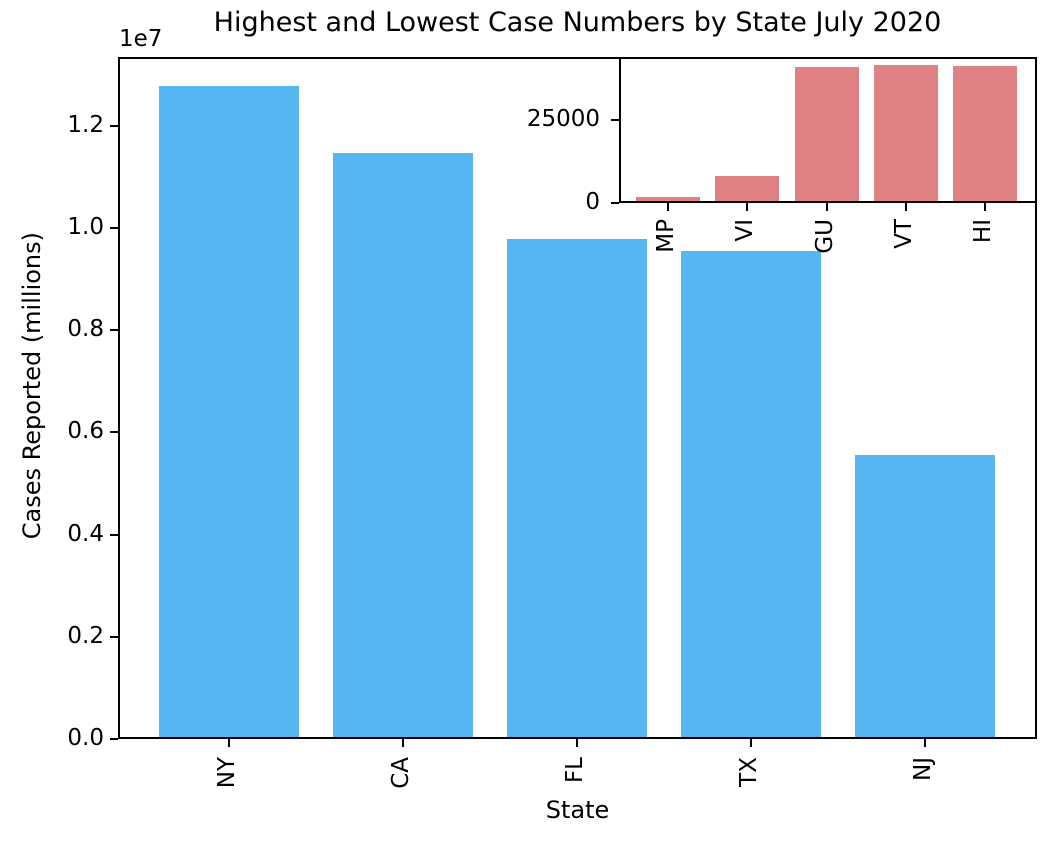  What do you see at coordinates (32, 386) in the screenshot?
I see `y-axis-label: Cases Reported (millions)` at bounding box center [32, 386].